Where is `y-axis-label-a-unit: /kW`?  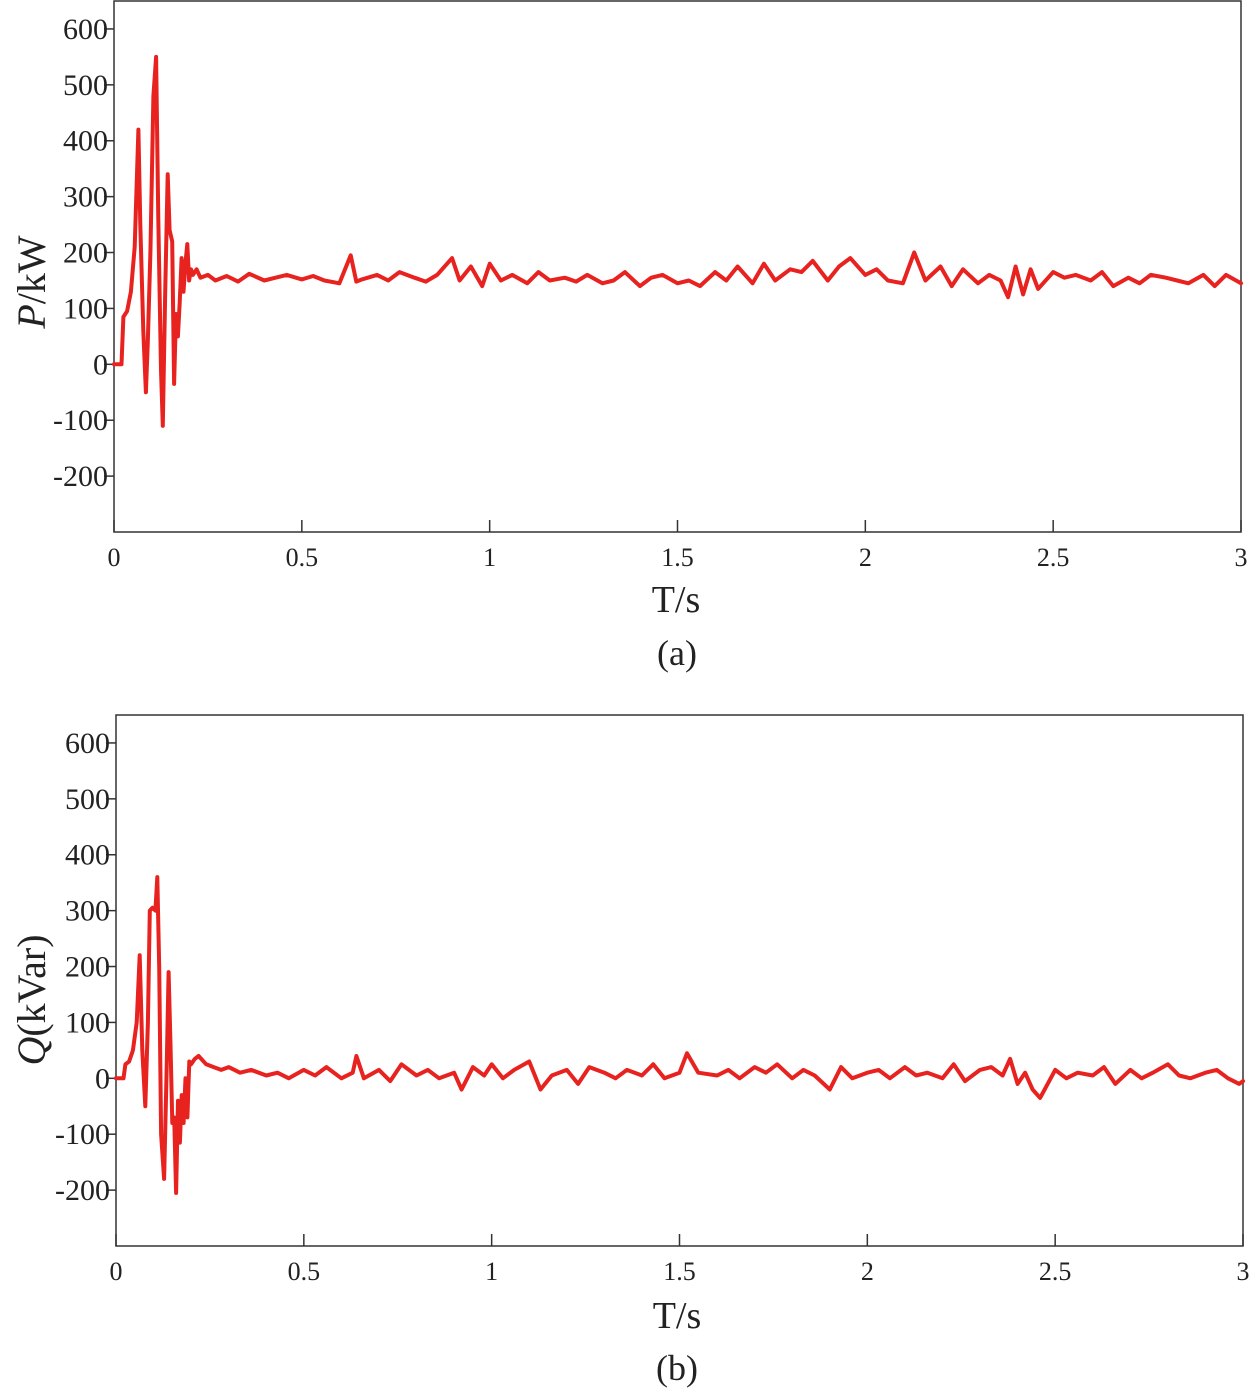
y-axis-label-a-unit: /kW is located at coordinates (31, 269).